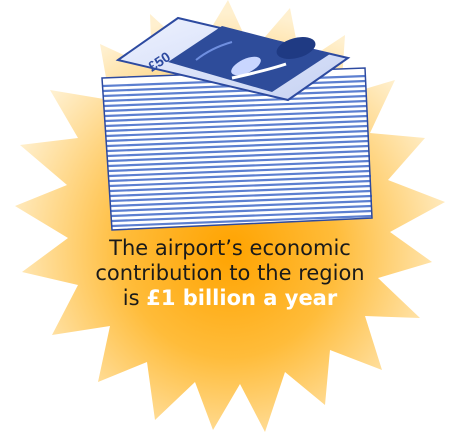 The width and height of the screenshot is (457, 435). I want to click on caption-line-3: is £1 billion a year, so click(230, 298).